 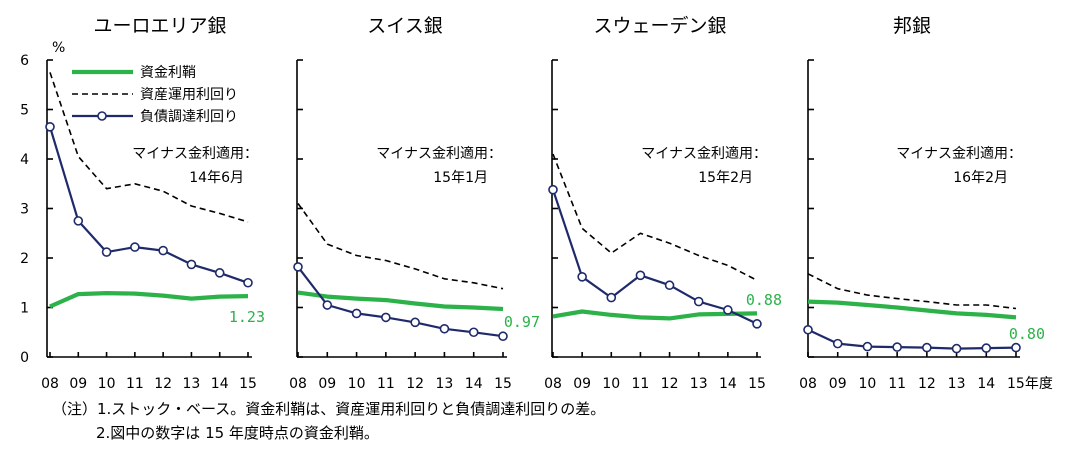 I want to click on y-tick-label: 4, so click(x=24, y=160).